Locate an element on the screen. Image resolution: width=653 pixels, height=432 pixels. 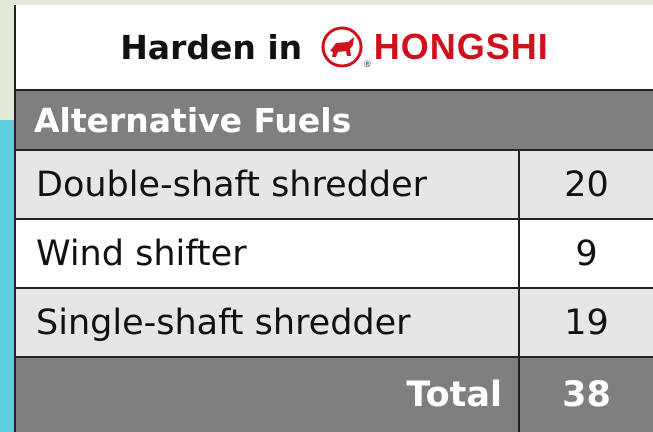
map-water is located at coordinates (8, 276).